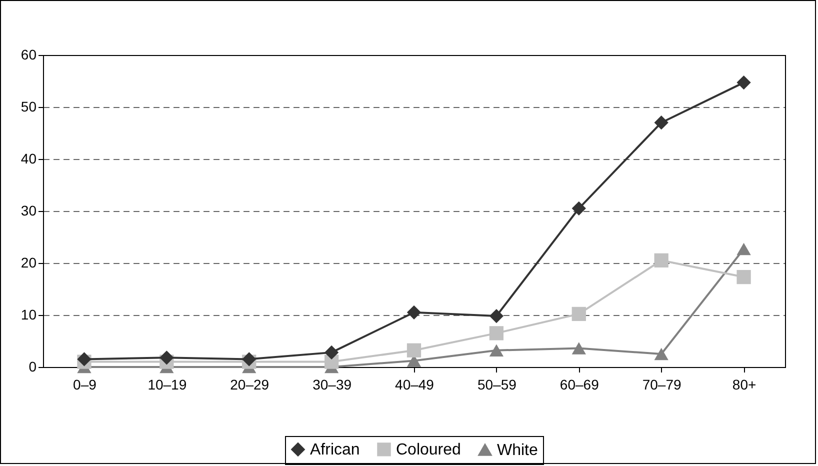 The height and width of the screenshot is (466, 818). I want to click on y-tick-label: 0, so click(32, 366).